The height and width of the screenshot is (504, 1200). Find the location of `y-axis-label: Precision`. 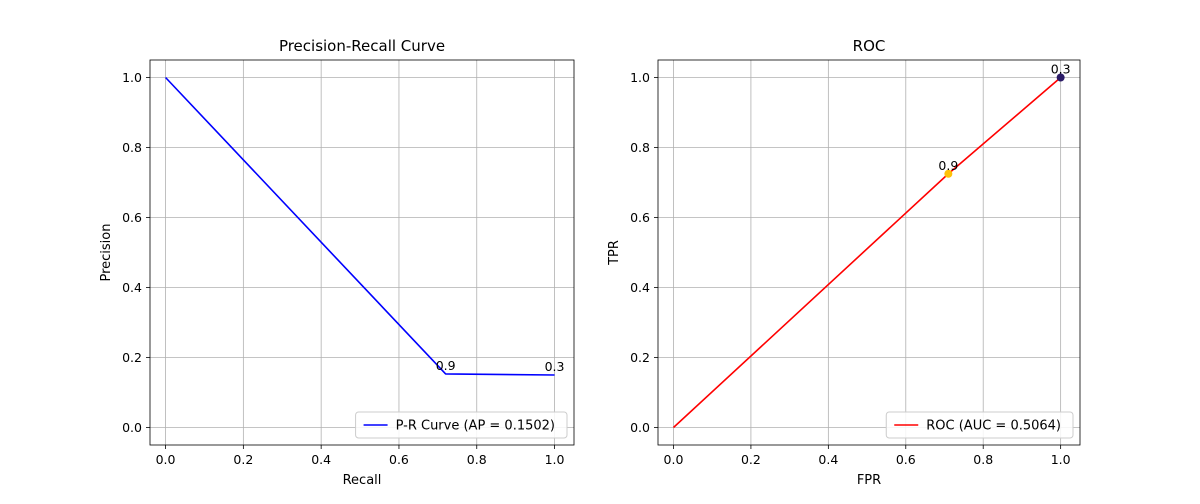

y-axis-label: Precision is located at coordinates (106, 252).